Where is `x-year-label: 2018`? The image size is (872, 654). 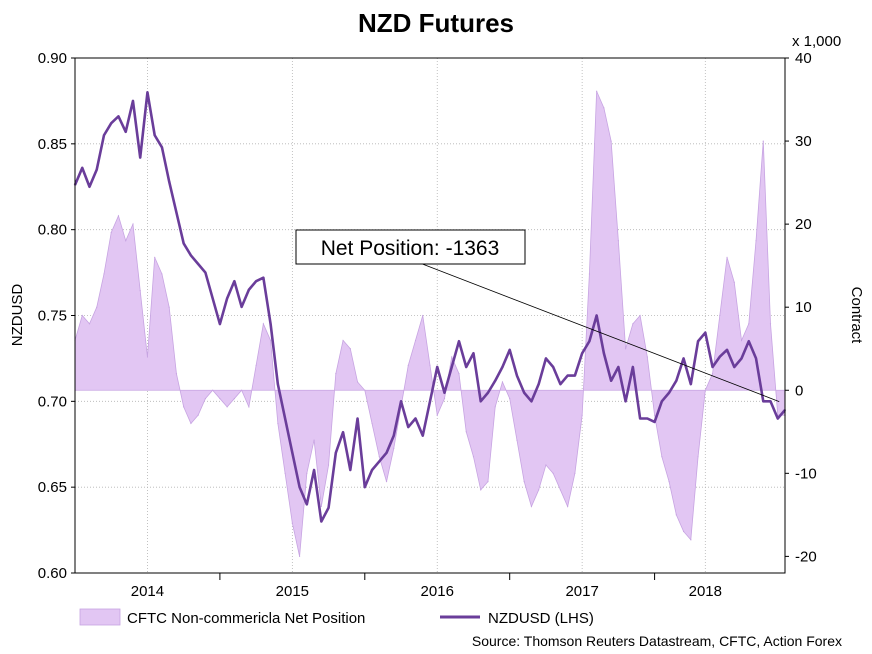 x-year-label: 2018 is located at coordinates (705, 591).